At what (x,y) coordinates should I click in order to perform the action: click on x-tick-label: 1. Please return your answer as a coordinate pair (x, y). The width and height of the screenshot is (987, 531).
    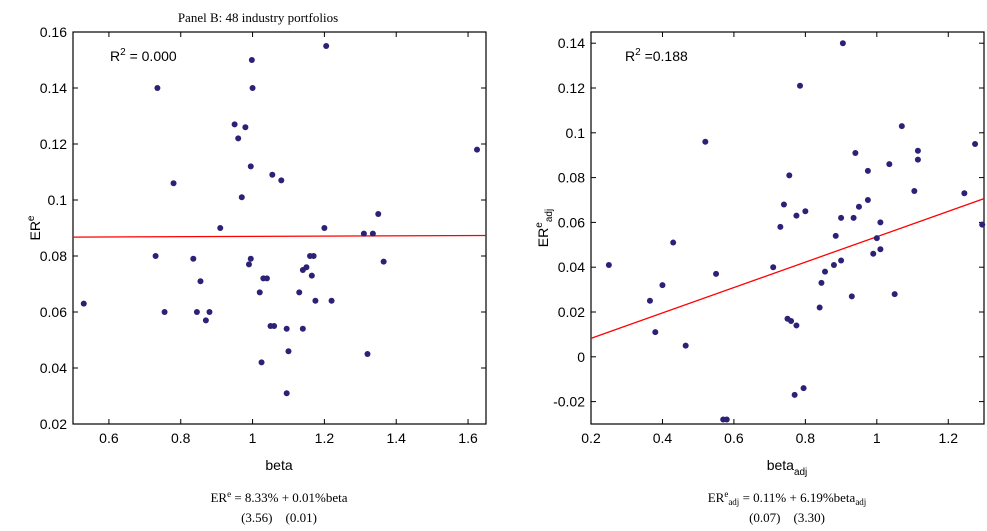
    Looking at the image, I should click on (253, 438).